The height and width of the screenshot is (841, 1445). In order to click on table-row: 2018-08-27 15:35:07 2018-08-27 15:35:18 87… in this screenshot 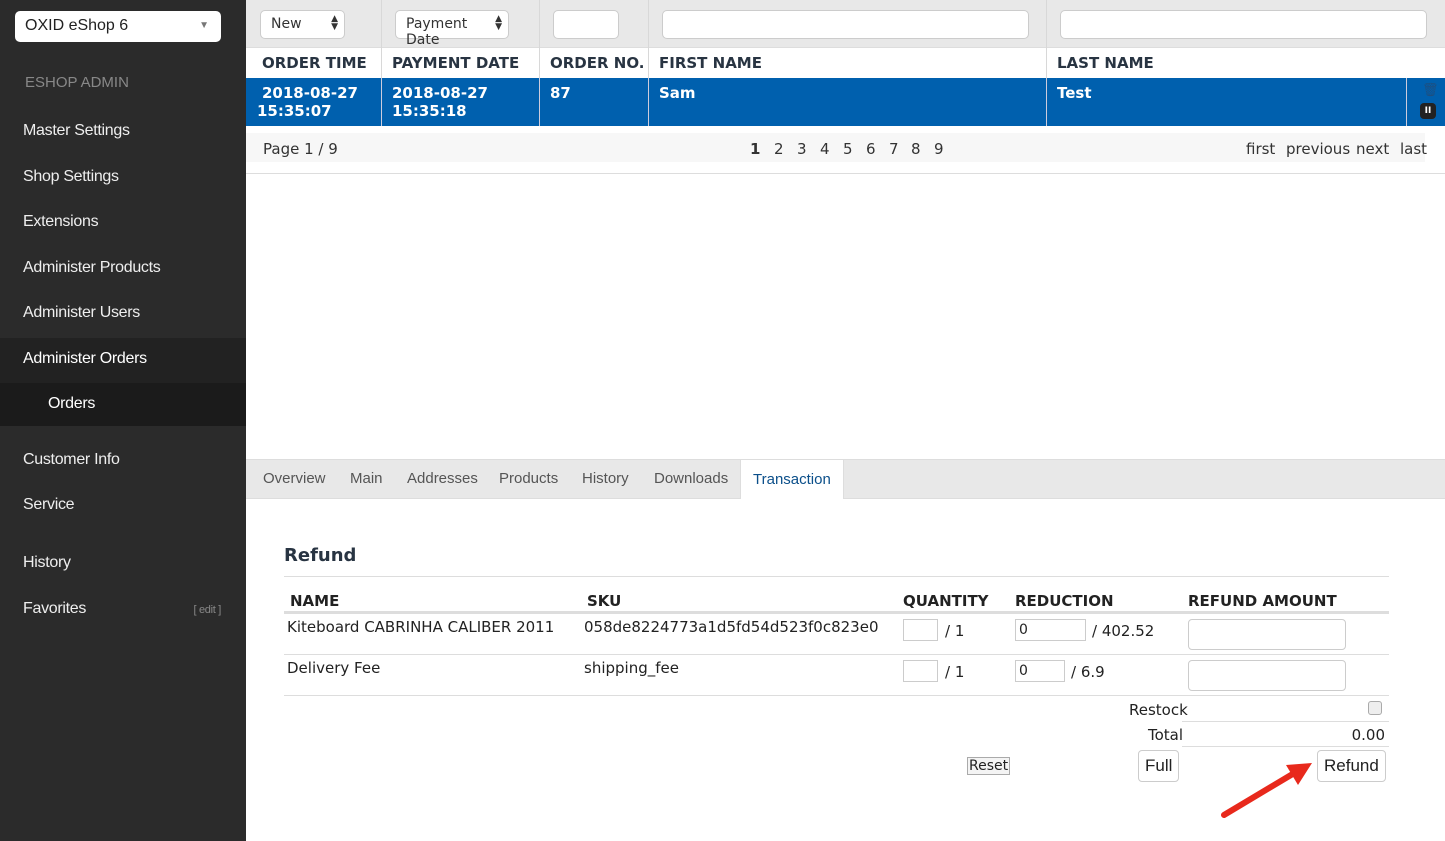, I will do `click(845, 102)`.